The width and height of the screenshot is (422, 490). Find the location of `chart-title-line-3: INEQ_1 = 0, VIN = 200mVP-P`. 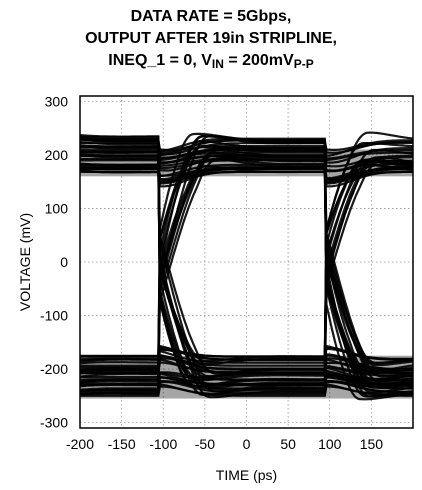

chart-title-line-3: INEQ_1 = 0, VIN = 200mVP-P is located at coordinates (211, 62).